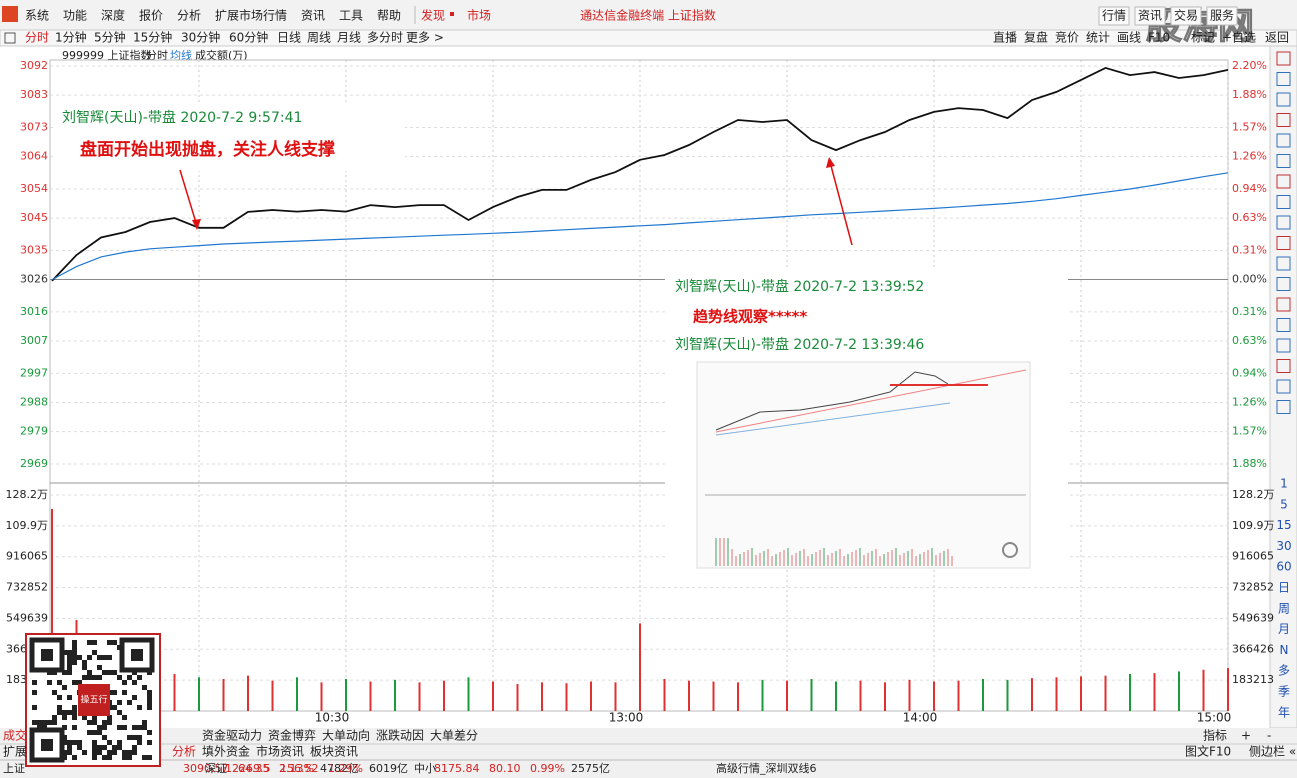 Image resolution: width=1297 pixels, height=778 pixels. What do you see at coordinates (37, 16) in the screenshot?
I see `menu-item: 系统` at bounding box center [37, 16].